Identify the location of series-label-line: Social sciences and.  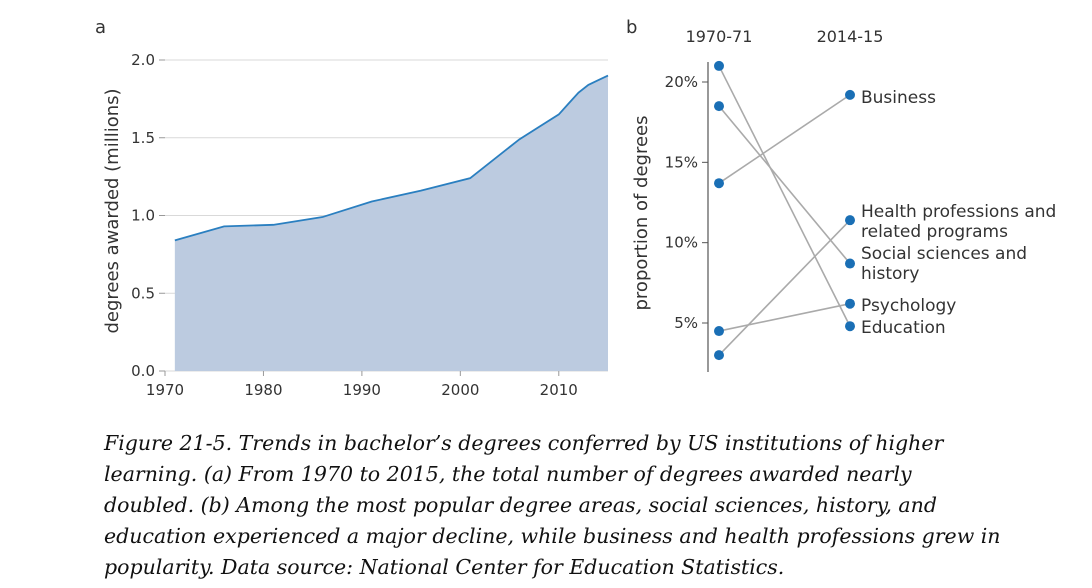
(944, 254).